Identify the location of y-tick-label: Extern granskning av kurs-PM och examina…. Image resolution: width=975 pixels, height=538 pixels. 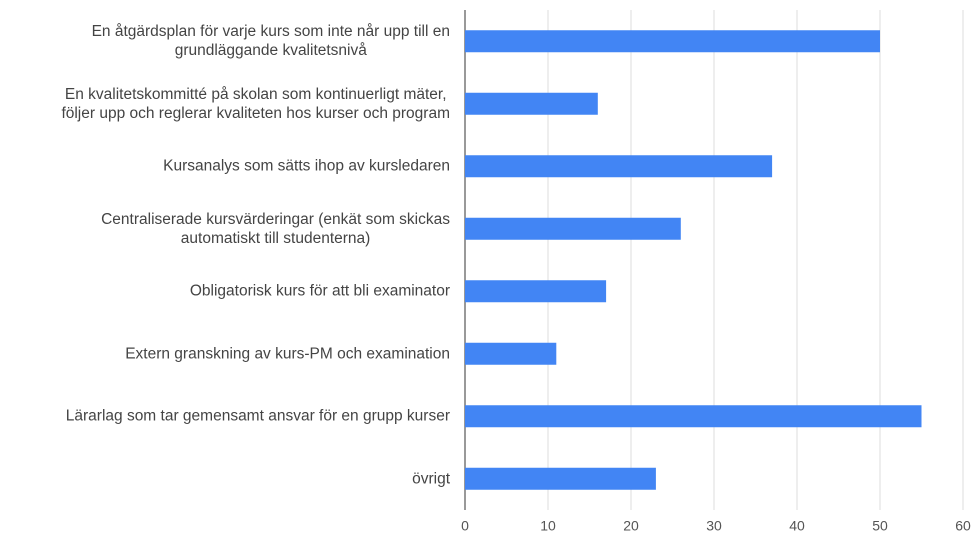
(287, 354).